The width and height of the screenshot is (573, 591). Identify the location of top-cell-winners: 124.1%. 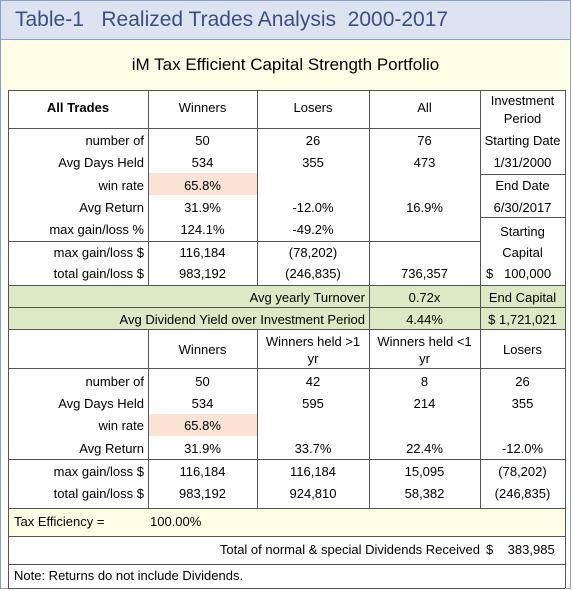
(202, 229).